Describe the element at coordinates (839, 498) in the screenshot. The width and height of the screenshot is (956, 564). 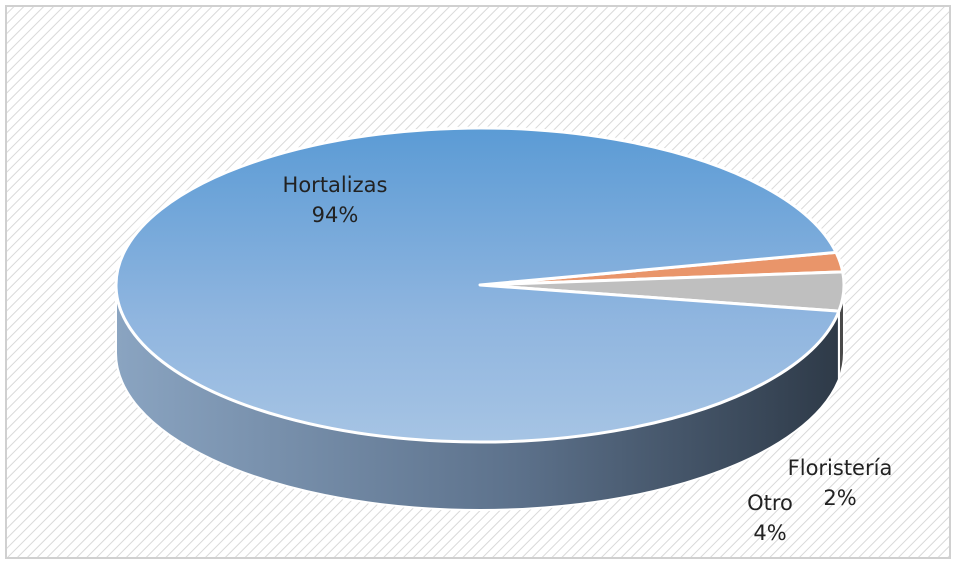
I see `value-label-floristería: 2%` at that location.